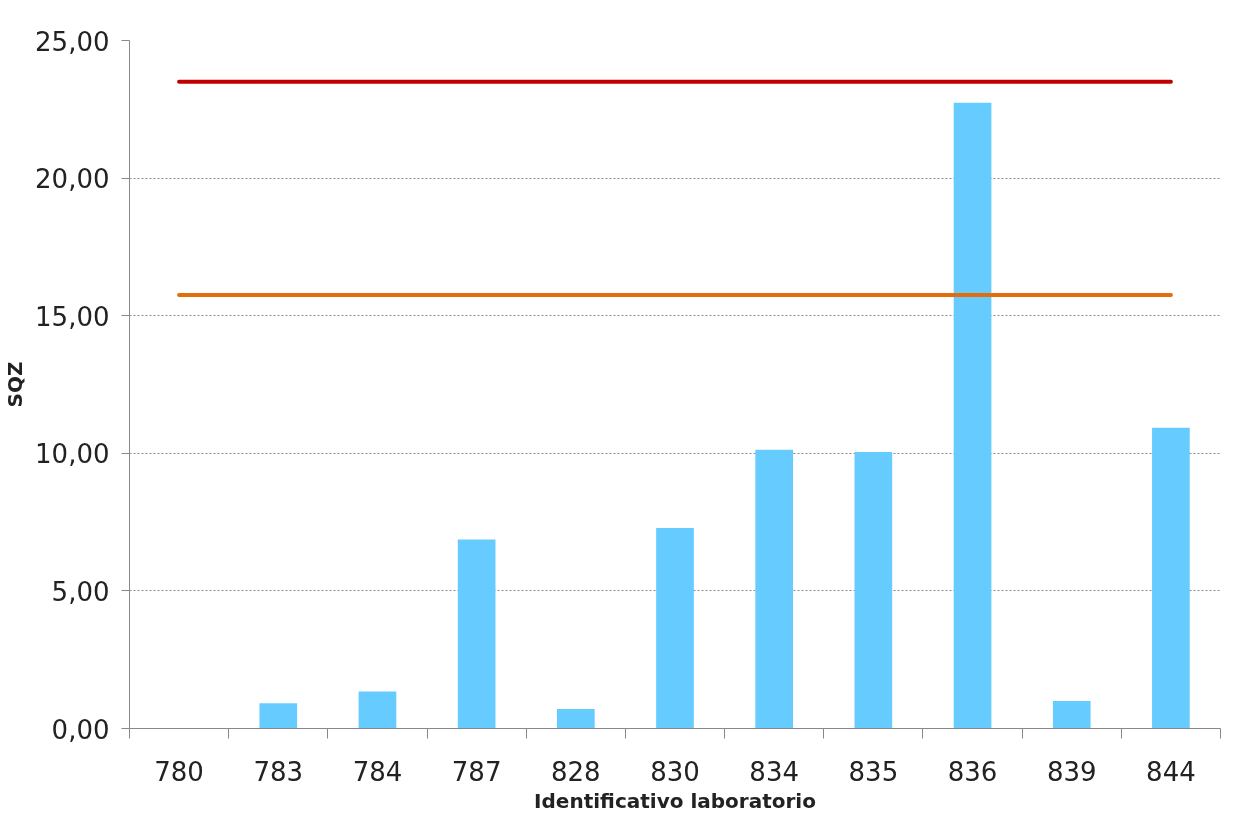  I want to click on x-tick-label: 784, so click(377, 771).